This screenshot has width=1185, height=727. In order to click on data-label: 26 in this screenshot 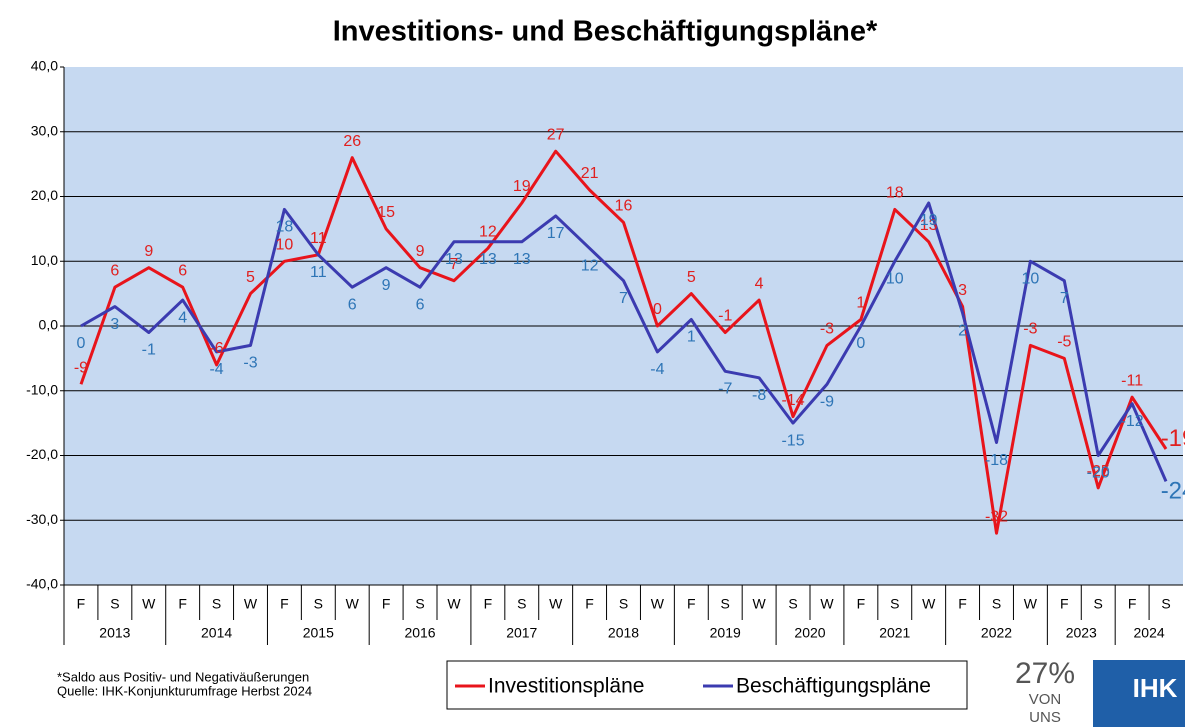, I will do `click(352, 141)`.